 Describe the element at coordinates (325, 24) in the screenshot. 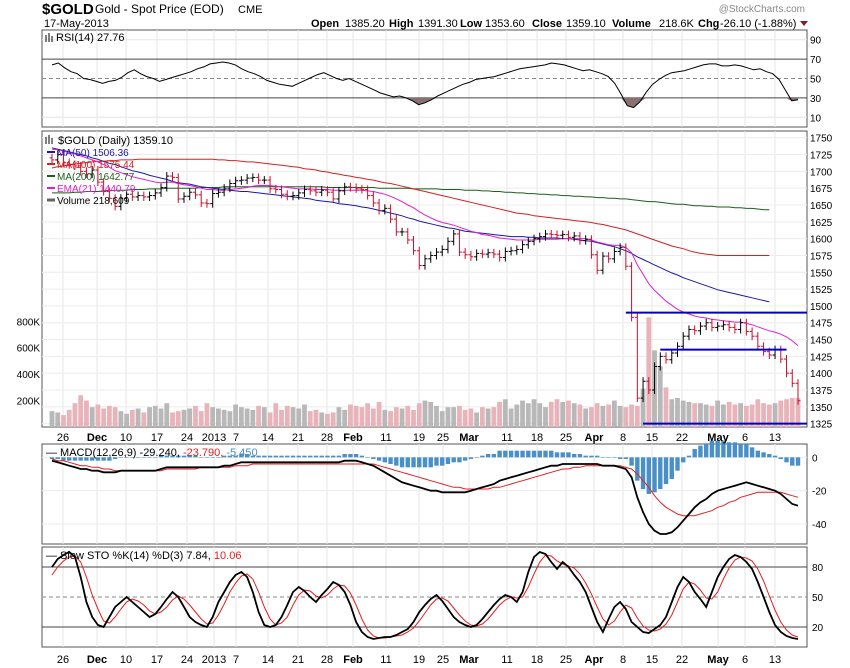

I see `open-label: Open` at that location.